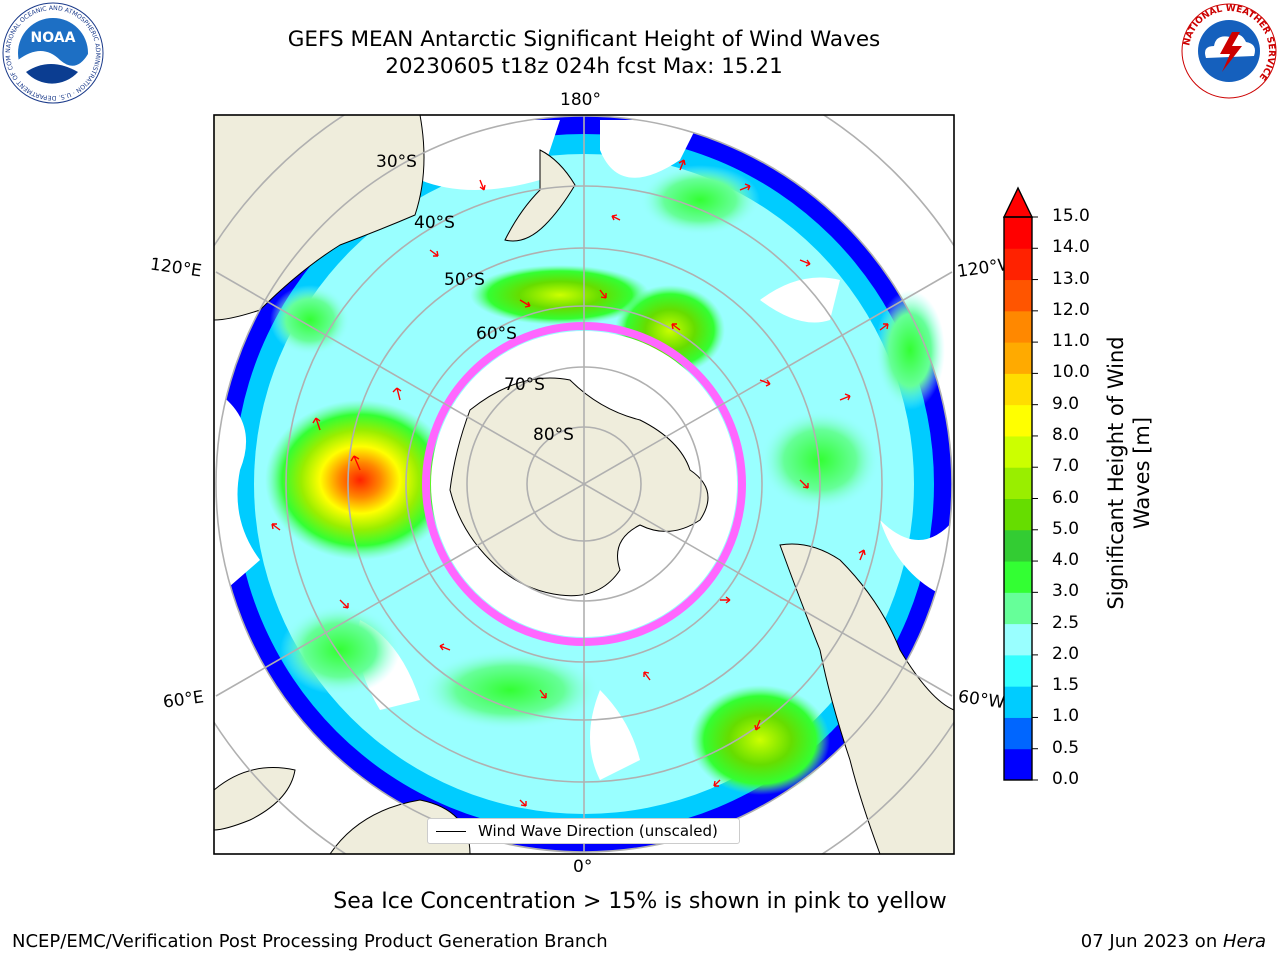  What do you see at coordinates (1066, 622) in the screenshot?
I see `colorbar-tick-label: 2.5` at bounding box center [1066, 622].